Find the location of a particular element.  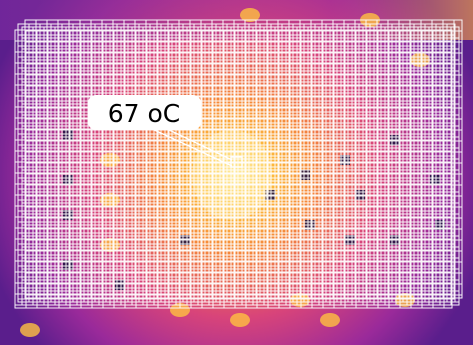

label-box is located at coordinates (144, 112).